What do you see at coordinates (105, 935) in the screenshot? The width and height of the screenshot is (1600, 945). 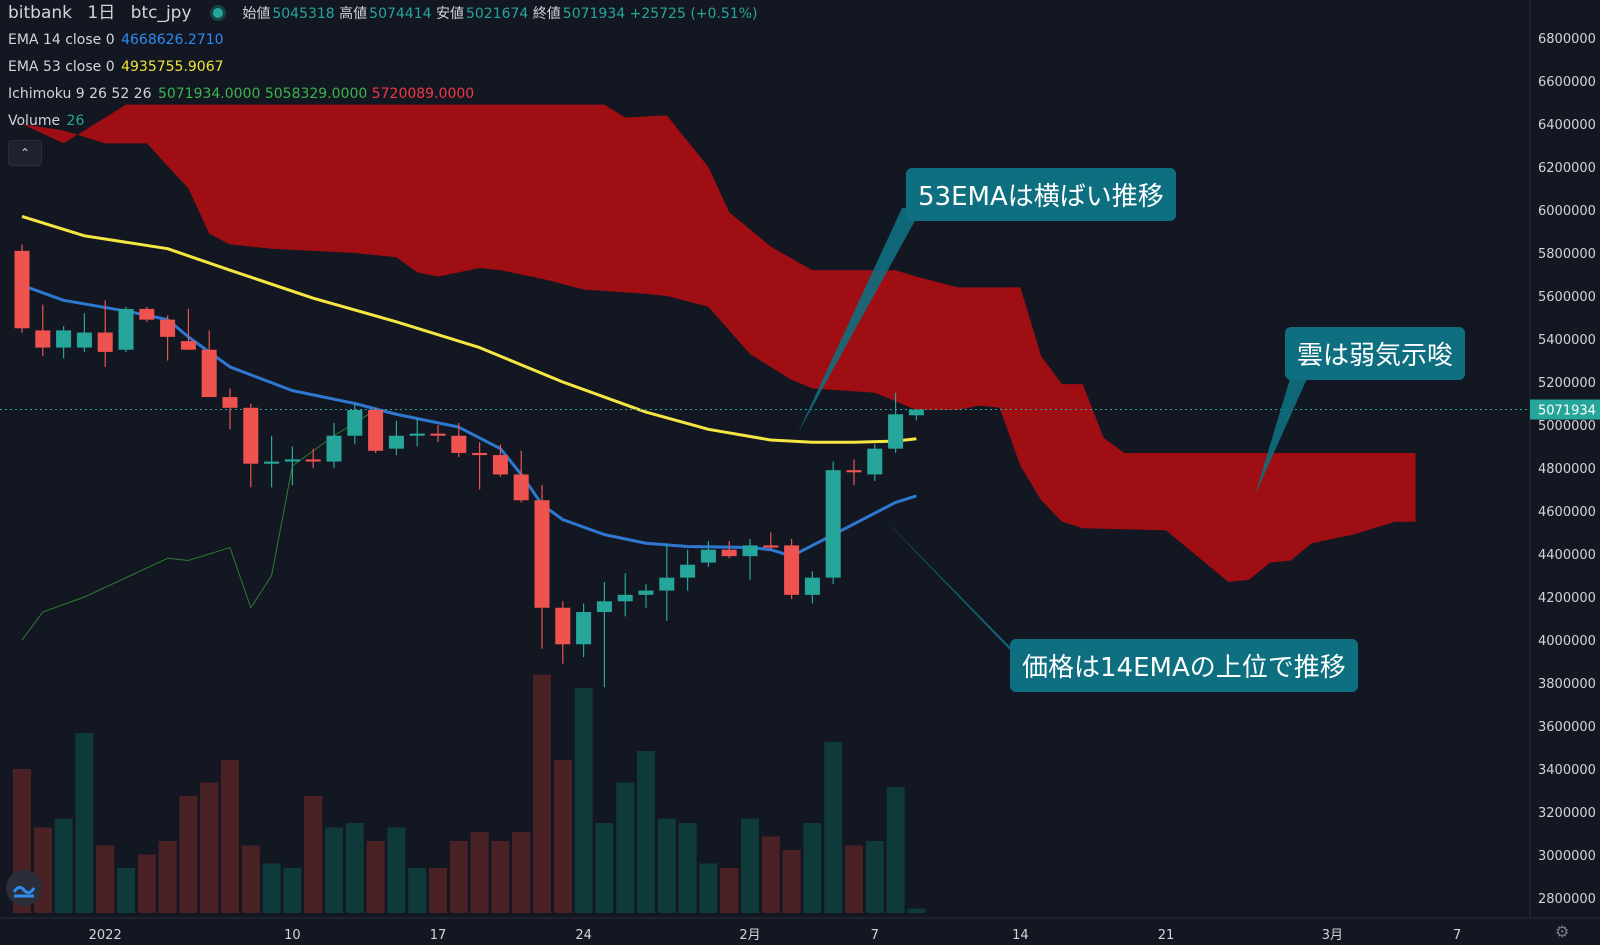 I see `x-tick-label: 2022` at bounding box center [105, 935].